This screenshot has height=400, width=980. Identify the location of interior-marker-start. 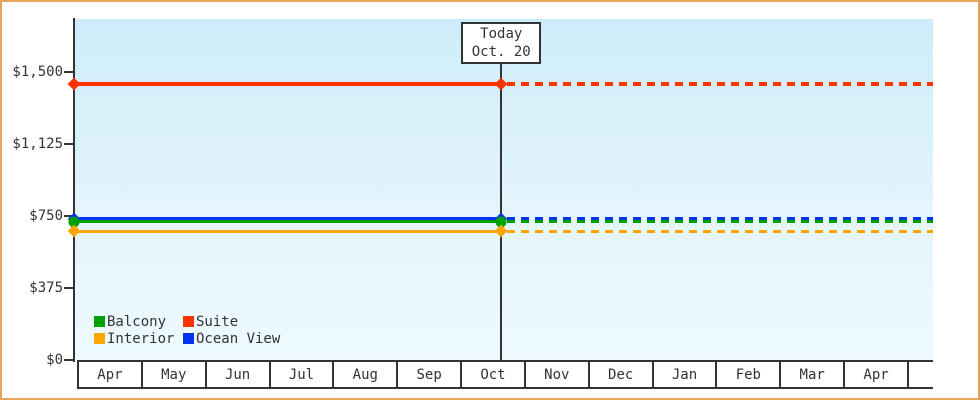
(74, 231).